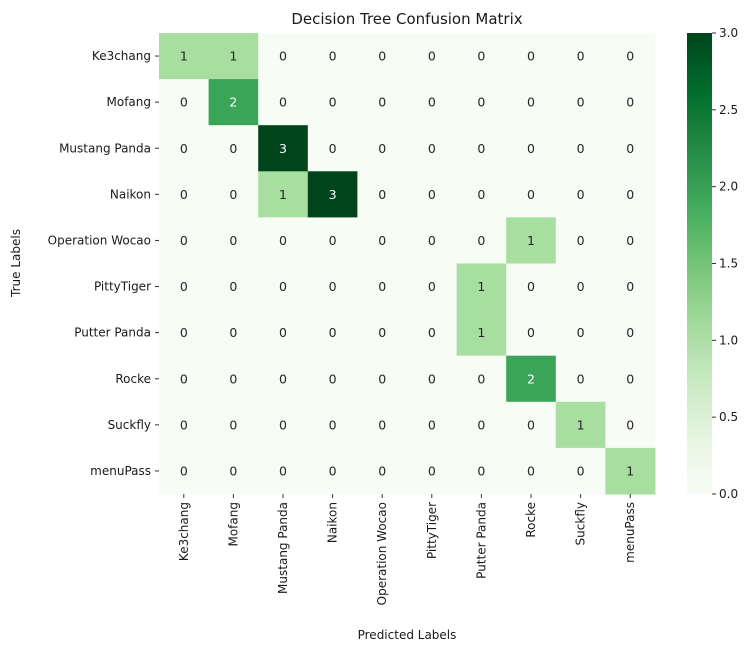 The width and height of the screenshot is (750, 658). Describe the element at coordinates (112, 333) in the screenshot. I see `y-tick-label: Putter Panda` at that location.